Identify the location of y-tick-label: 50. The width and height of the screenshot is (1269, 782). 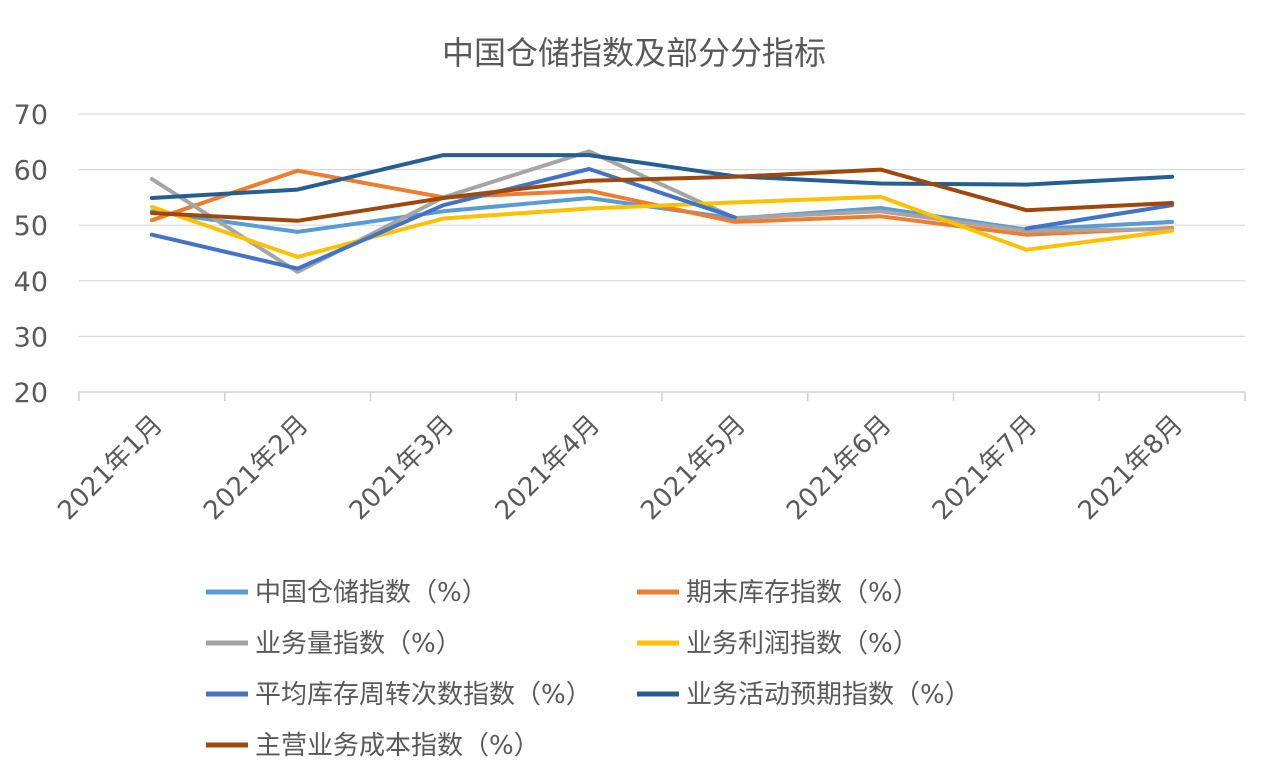
(31, 226).